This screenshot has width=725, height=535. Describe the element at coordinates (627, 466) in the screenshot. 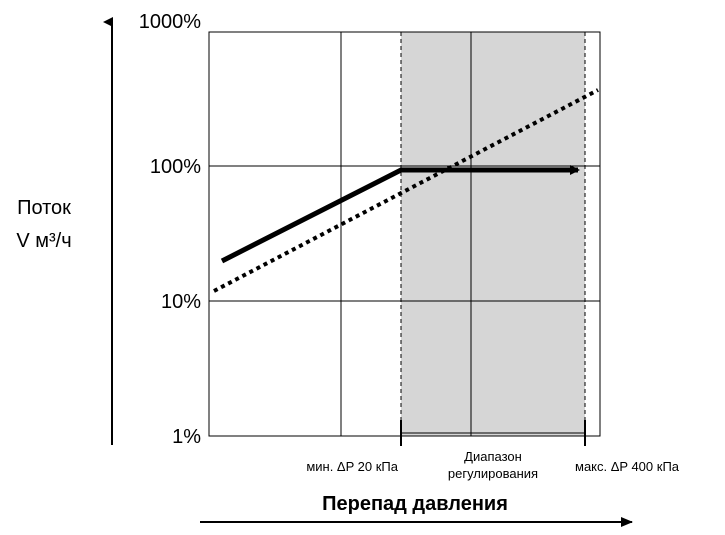

I see `max-dp-label: макс. ΔP 400 кПа` at that location.